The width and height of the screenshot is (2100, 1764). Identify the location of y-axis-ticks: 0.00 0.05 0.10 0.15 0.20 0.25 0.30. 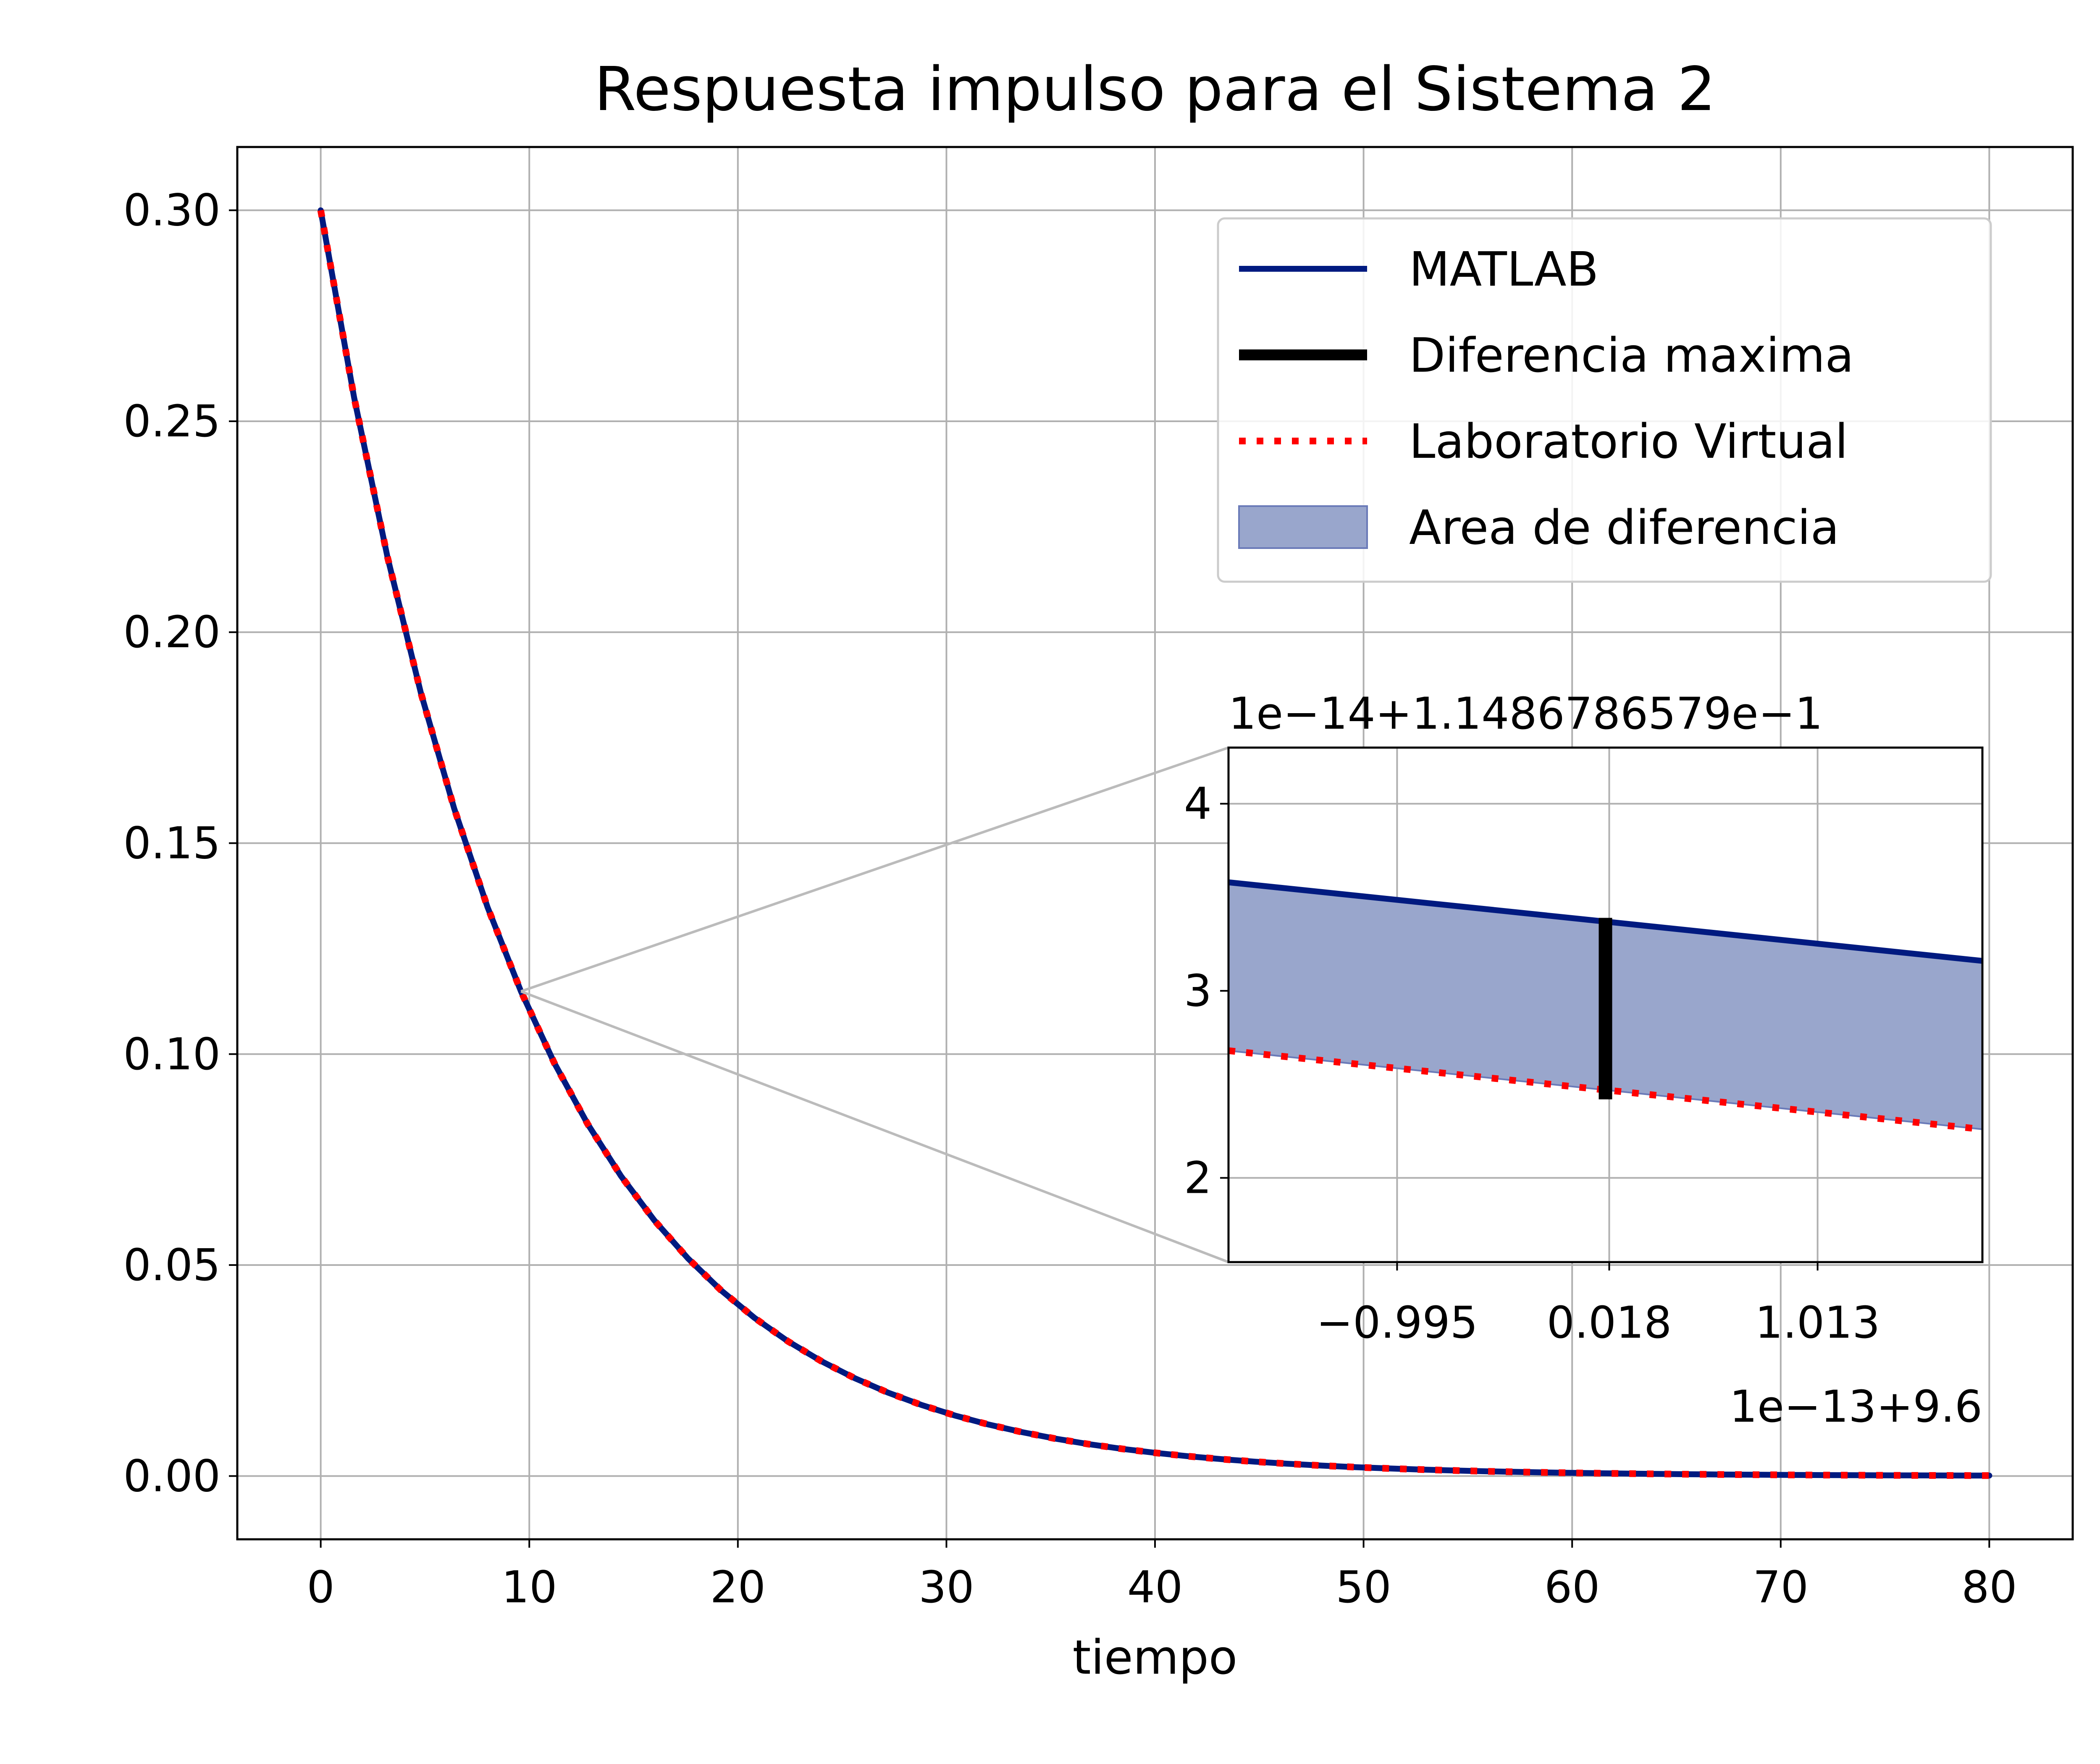
(180, 843).